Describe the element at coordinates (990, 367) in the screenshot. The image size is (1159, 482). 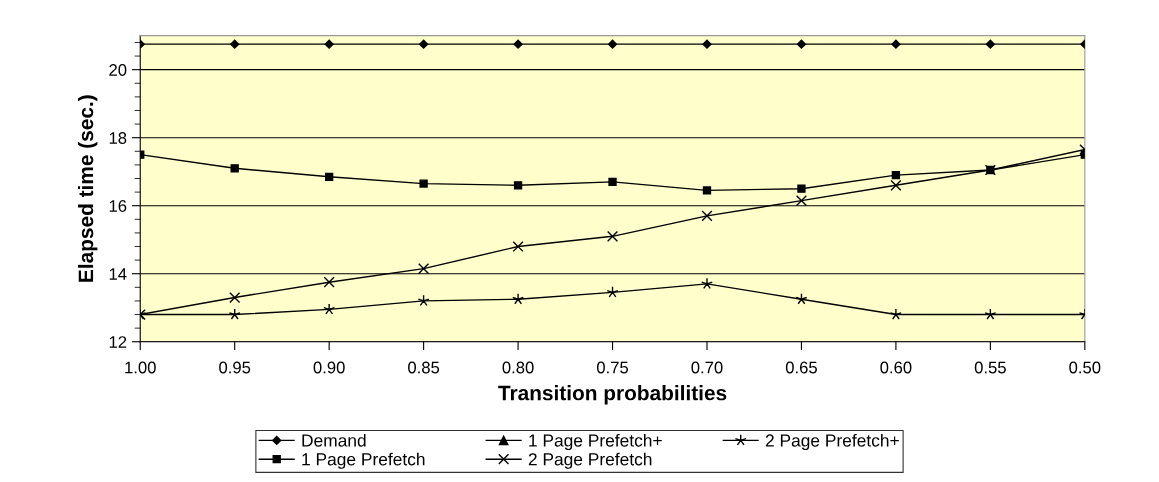
I see `x-tick-label: 0.55` at that location.